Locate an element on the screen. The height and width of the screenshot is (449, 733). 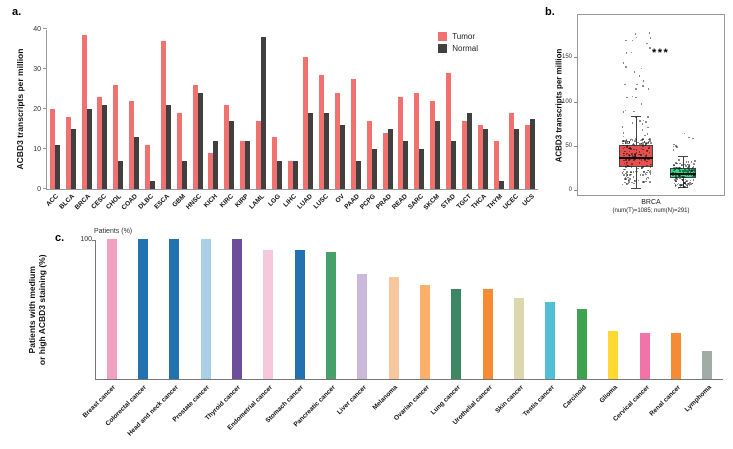
panel-a-bar-group-kirp is located at coordinates (245, 109).